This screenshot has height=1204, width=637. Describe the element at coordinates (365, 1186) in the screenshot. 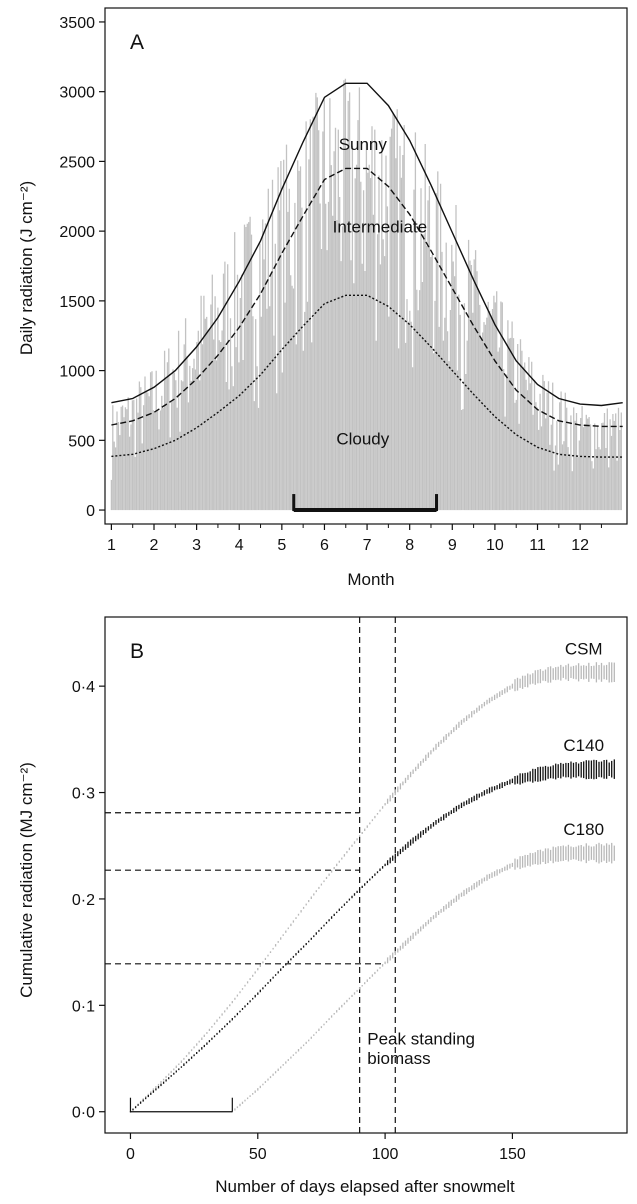

I see `panel-b-x-axis-label: Number of days elapsed after snowmelt` at that location.